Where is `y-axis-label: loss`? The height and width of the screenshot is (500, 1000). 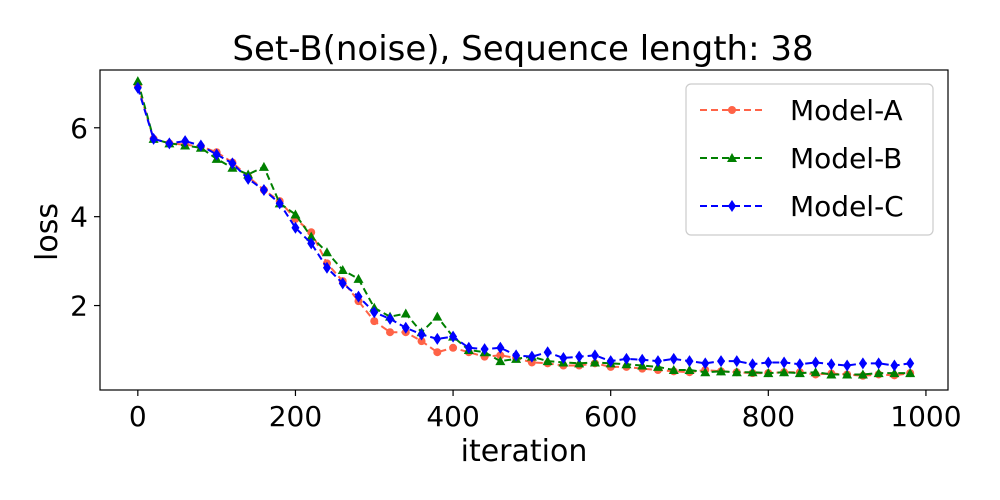
y-axis-label: loss is located at coordinates (47, 232).